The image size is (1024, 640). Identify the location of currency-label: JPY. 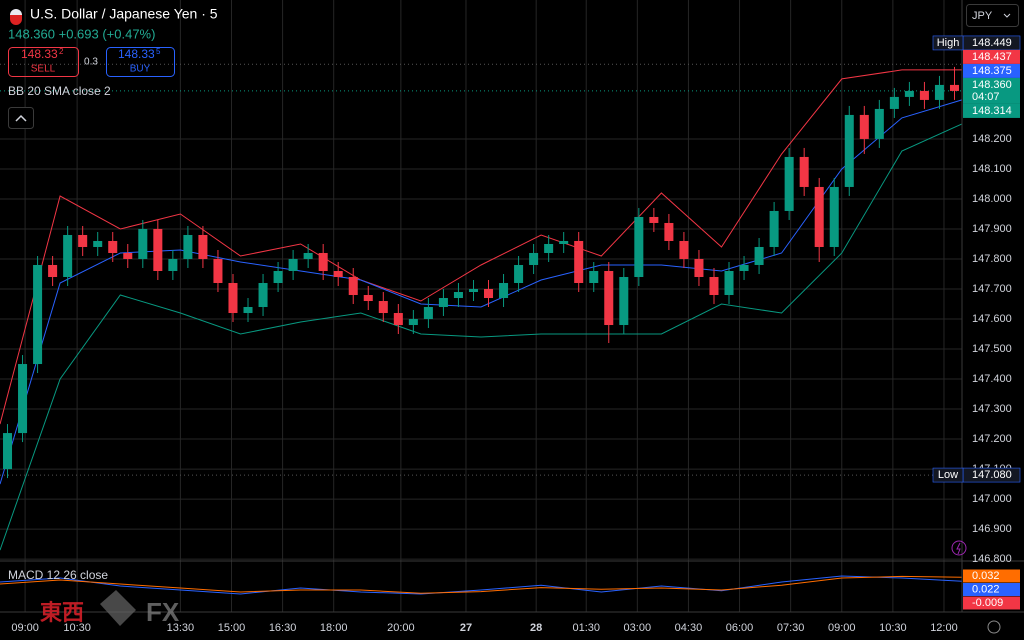
(982, 16).